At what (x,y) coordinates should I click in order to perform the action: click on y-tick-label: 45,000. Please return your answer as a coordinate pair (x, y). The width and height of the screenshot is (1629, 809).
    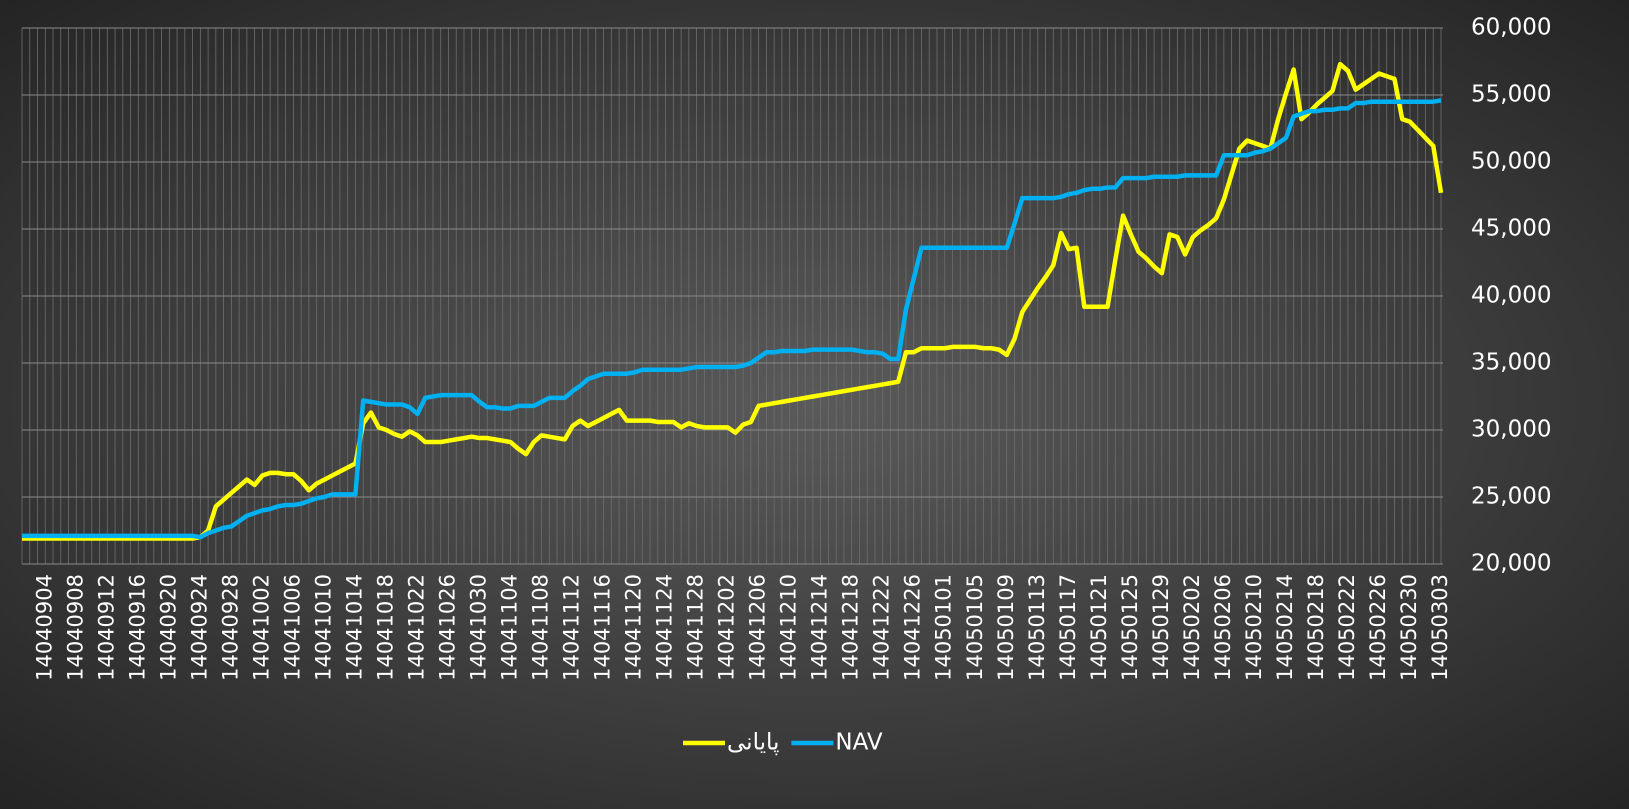
    Looking at the image, I should click on (1511, 229).